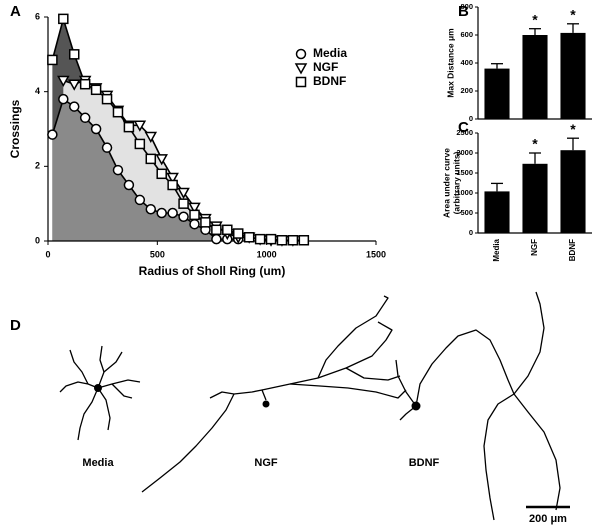 This screenshot has width=601, height=527. Describe the element at coordinates (15, 11) in the screenshot. I see `panel-letter: A` at that location.